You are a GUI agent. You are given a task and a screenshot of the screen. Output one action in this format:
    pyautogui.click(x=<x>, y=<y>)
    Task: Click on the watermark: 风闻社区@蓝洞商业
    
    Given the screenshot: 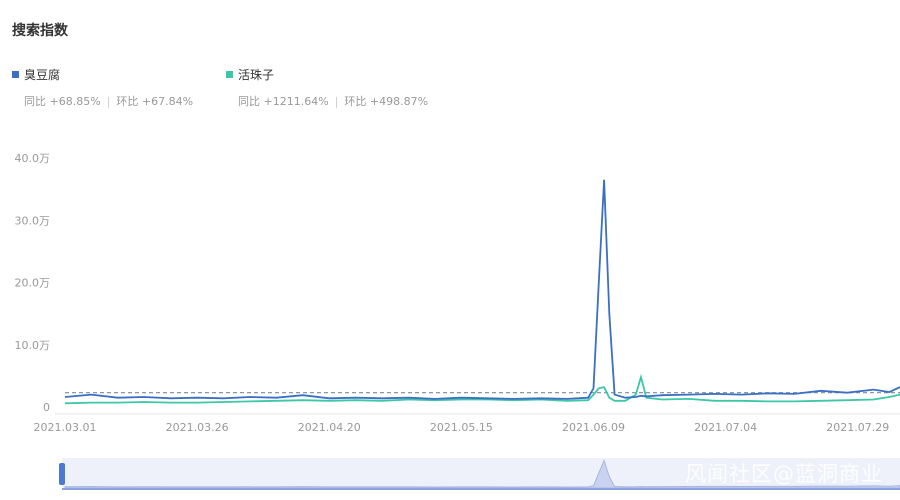 What is the action you would take?
    pyautogui.click(x=784, y=474)
    